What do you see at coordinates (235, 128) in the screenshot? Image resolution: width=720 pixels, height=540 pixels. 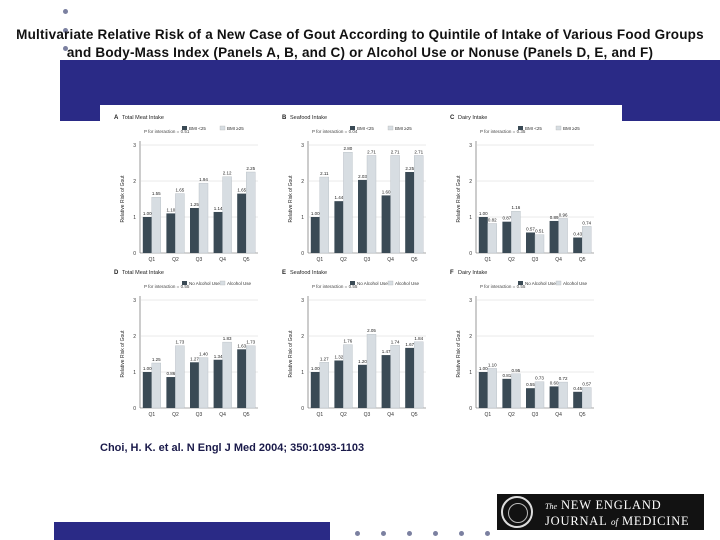 I see `legend-label: BMI ≥25` at bounding box center [235, 128].